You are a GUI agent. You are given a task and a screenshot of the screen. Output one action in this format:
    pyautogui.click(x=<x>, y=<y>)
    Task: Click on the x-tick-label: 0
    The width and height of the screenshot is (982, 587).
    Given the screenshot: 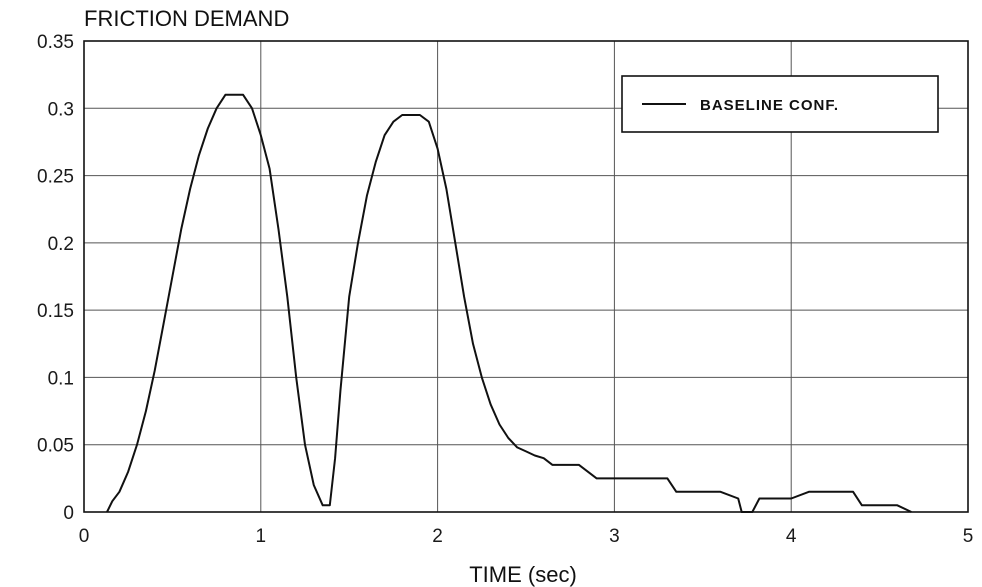 What is the action you would take?
    pyautogui.click(x=84, y=536)
    